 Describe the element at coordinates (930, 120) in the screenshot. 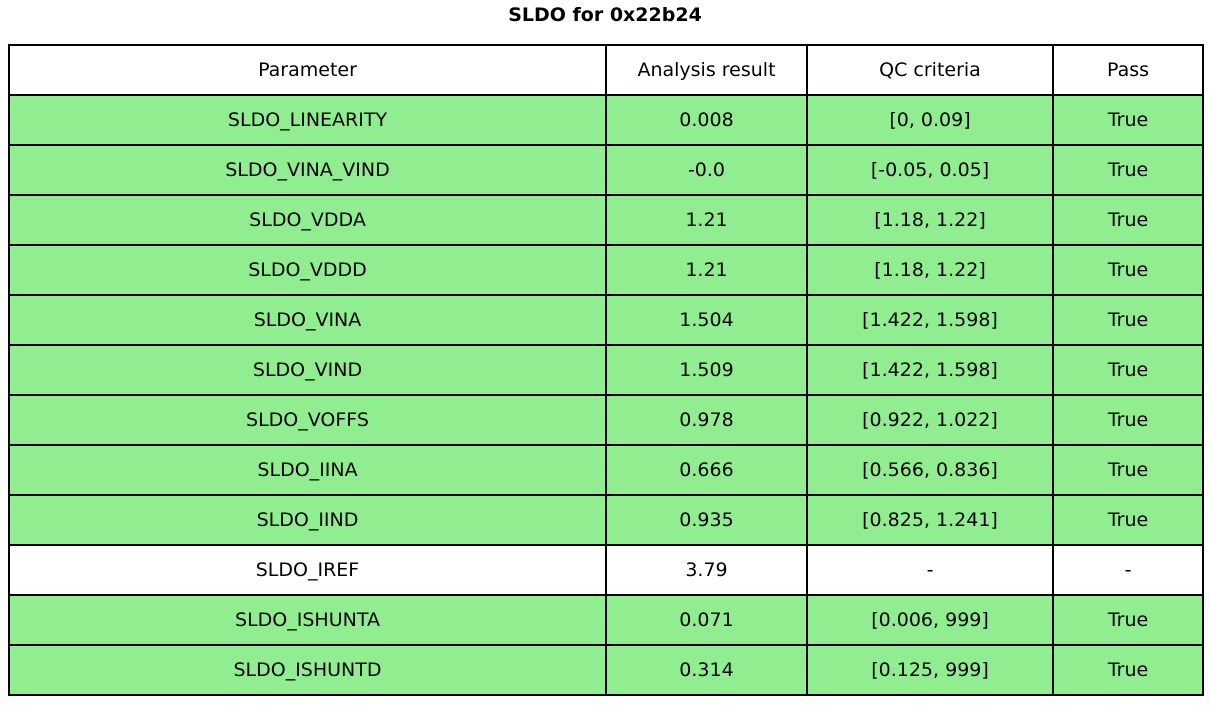

I see `cell-qc-criteria: [0, 0.09]` at that location.